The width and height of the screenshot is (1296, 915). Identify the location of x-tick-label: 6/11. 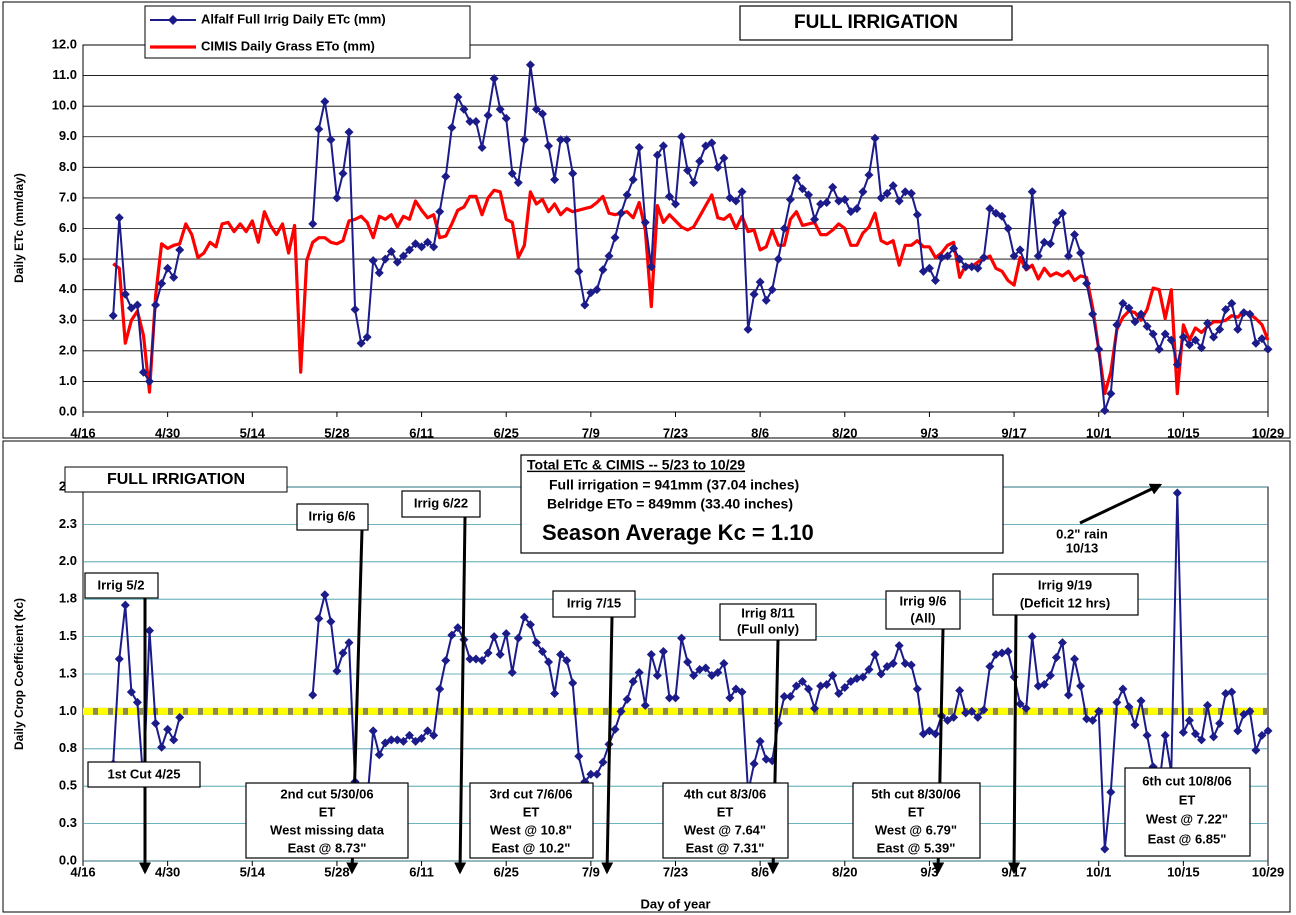
(421, 871).